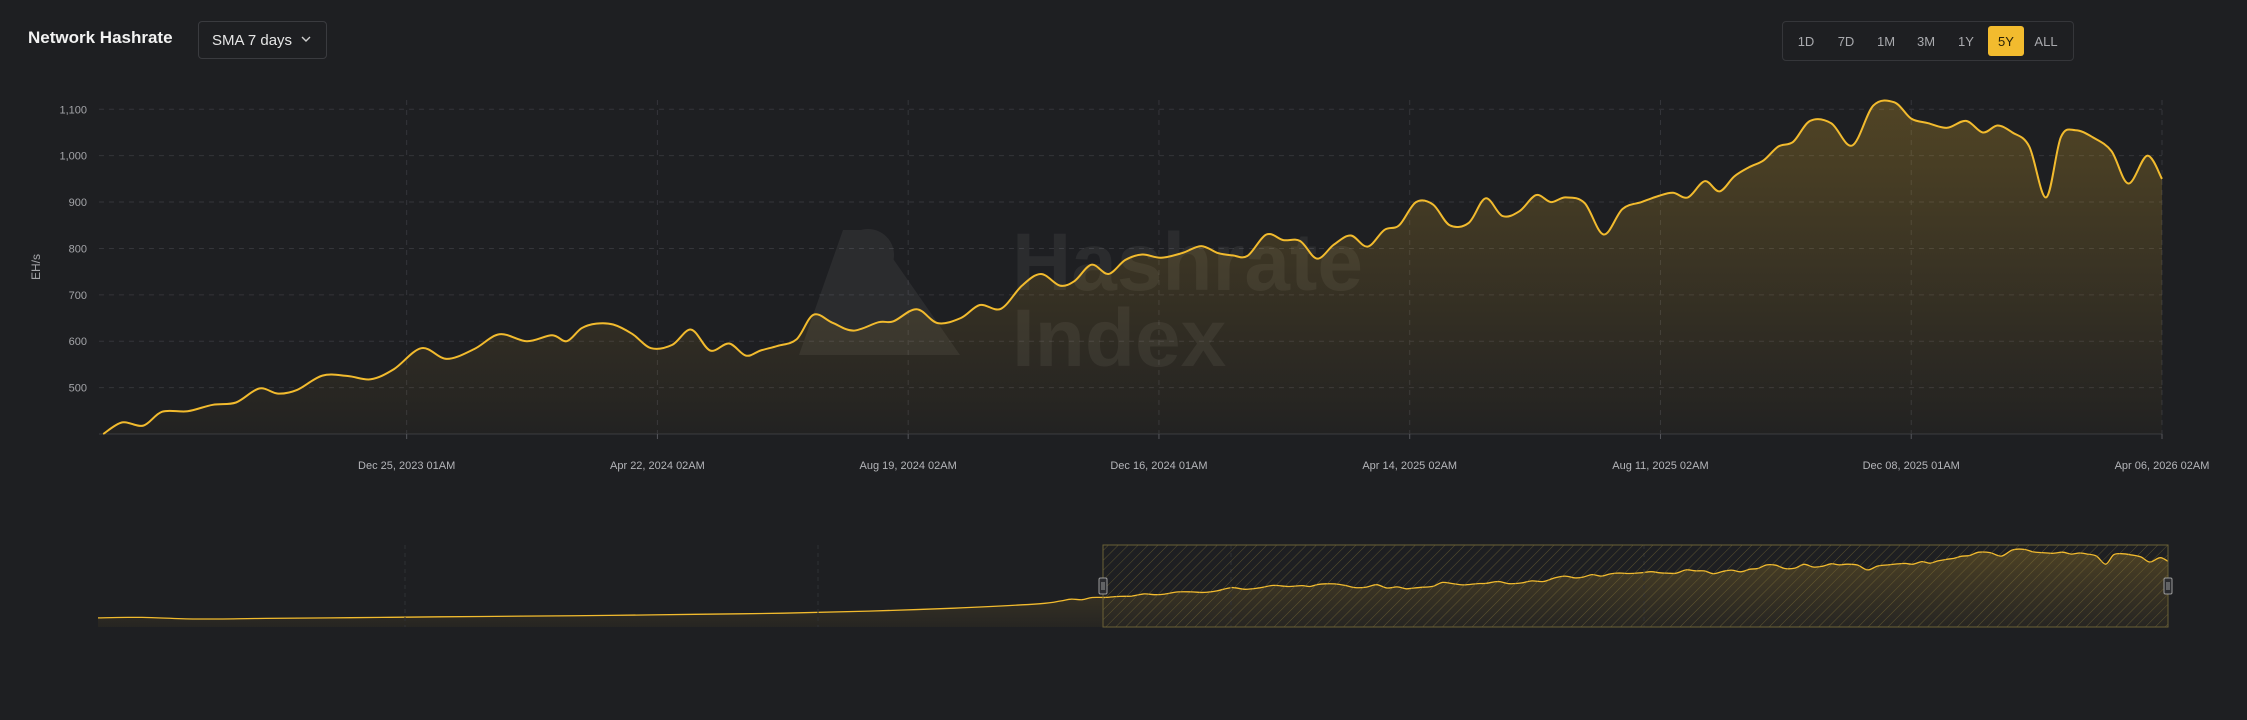 Image resolution: width=2247 pixels, height=720 pixels. I want to click on navigator-area, so click(1133, 588).